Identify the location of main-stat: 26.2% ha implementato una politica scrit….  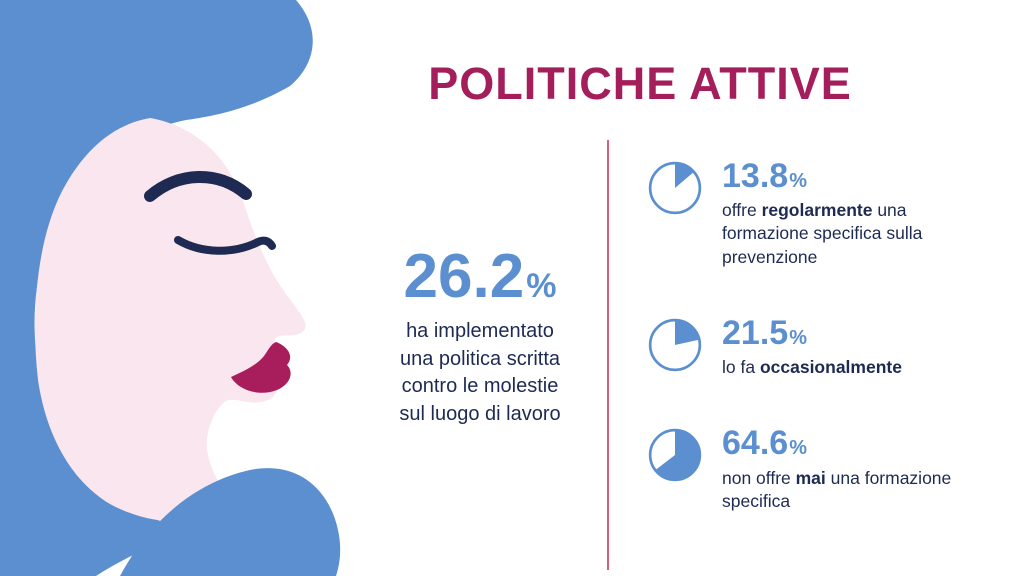
(480, 337).